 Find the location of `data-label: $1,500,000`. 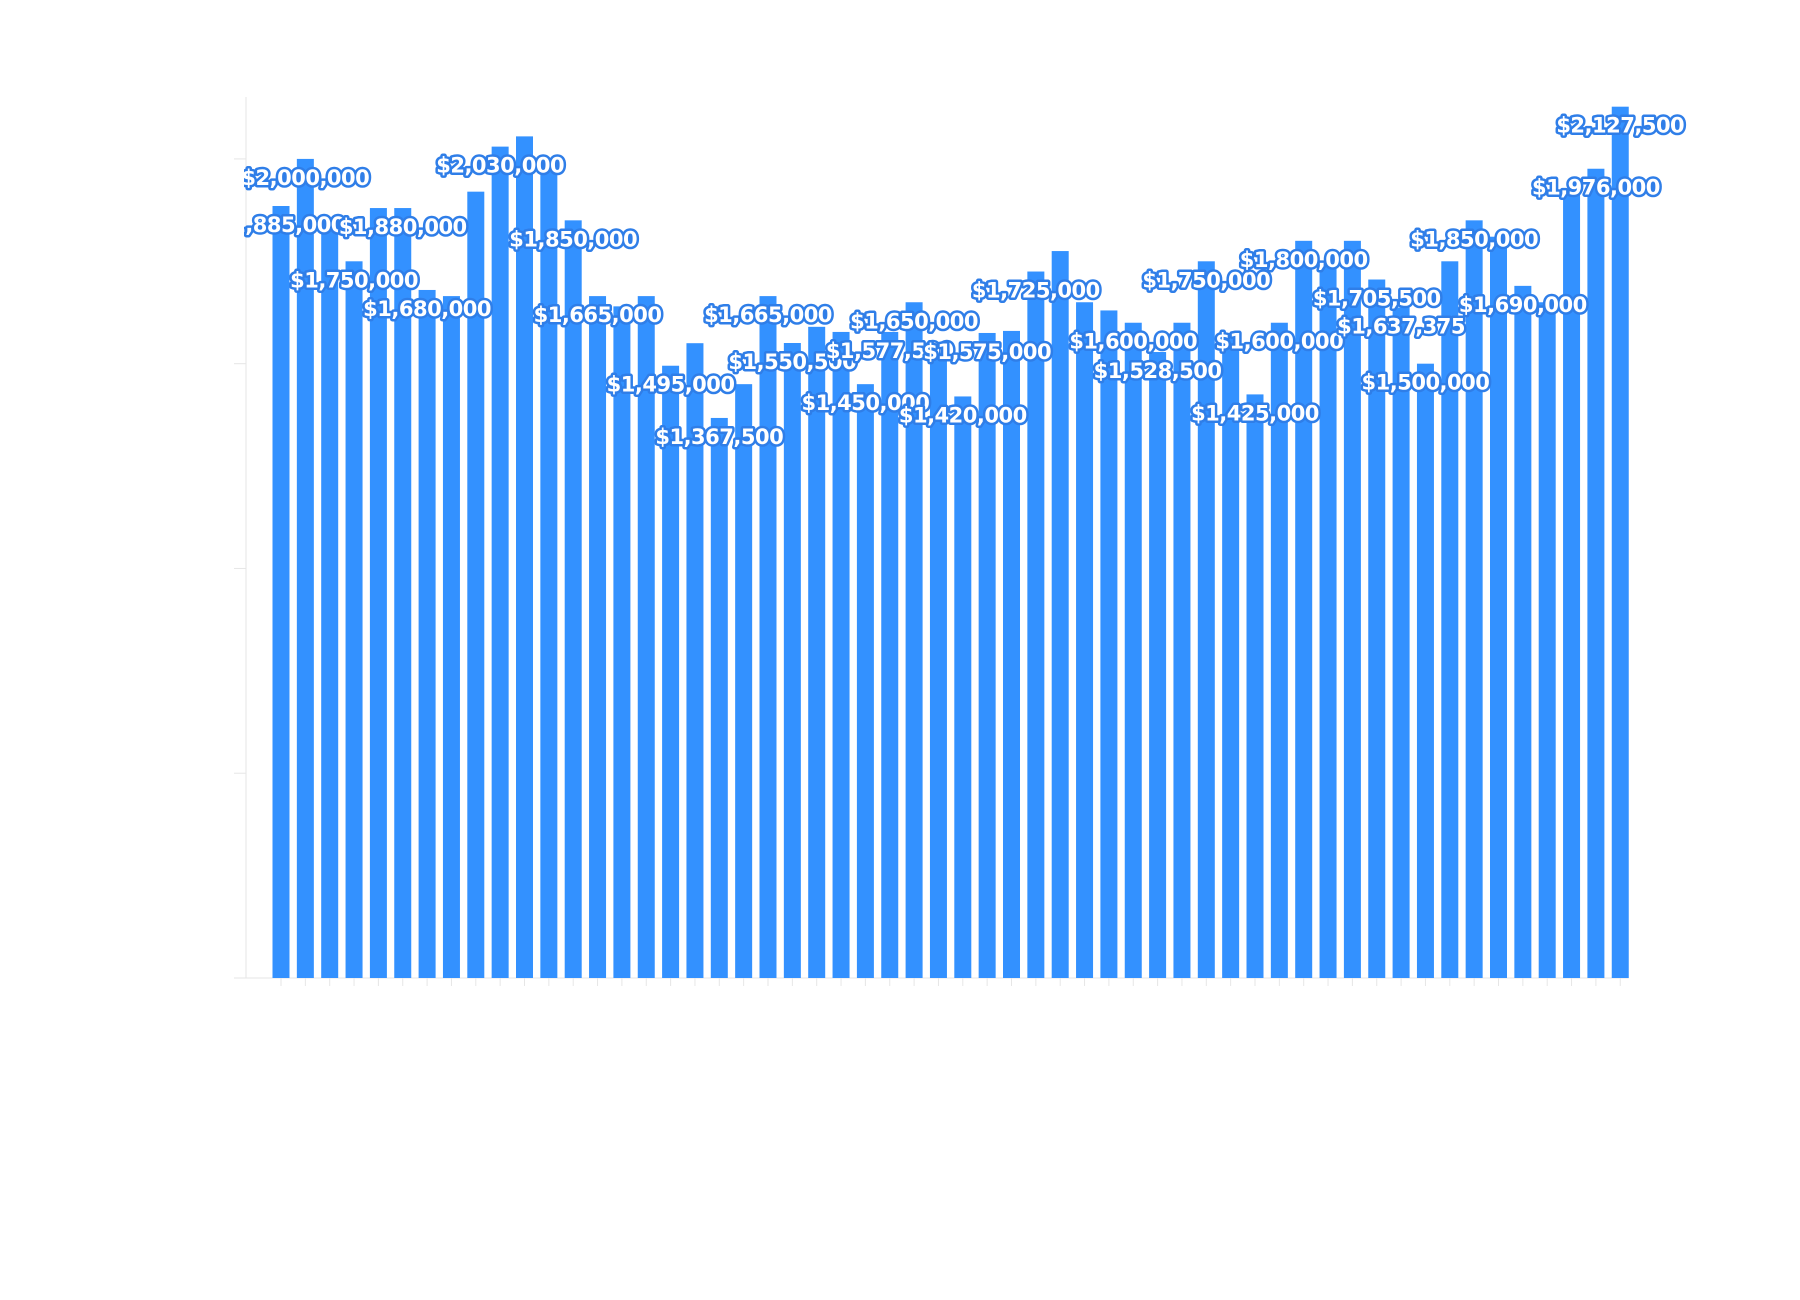

data-label: $1,500,000 is located at coordinates (1426, 383).